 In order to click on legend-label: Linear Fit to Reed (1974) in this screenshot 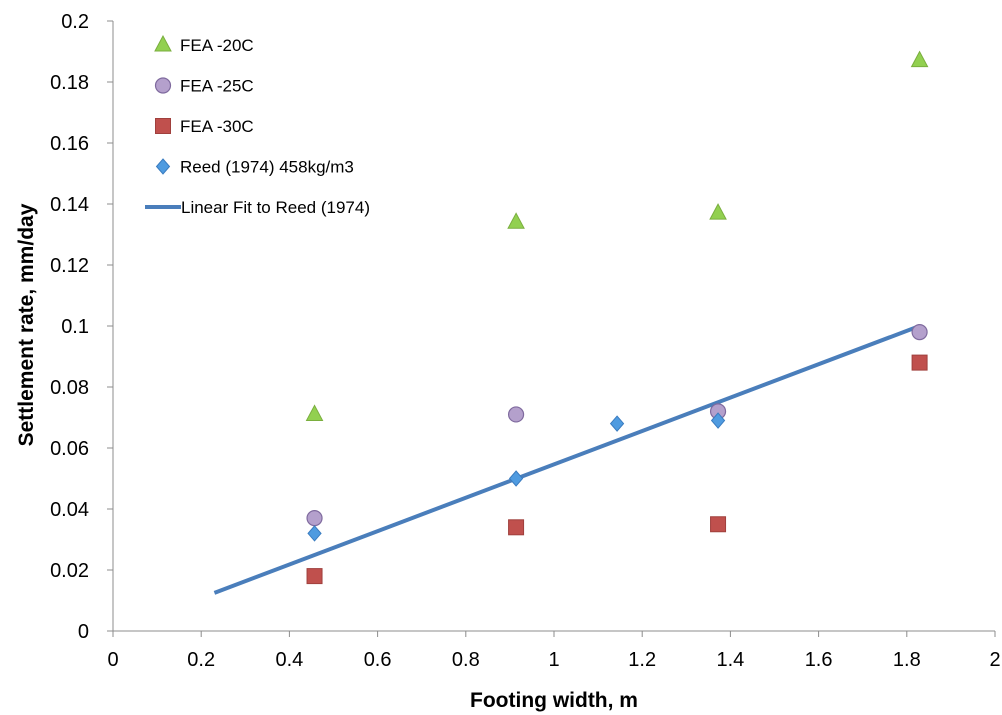, I will do `click(275, 207)`.